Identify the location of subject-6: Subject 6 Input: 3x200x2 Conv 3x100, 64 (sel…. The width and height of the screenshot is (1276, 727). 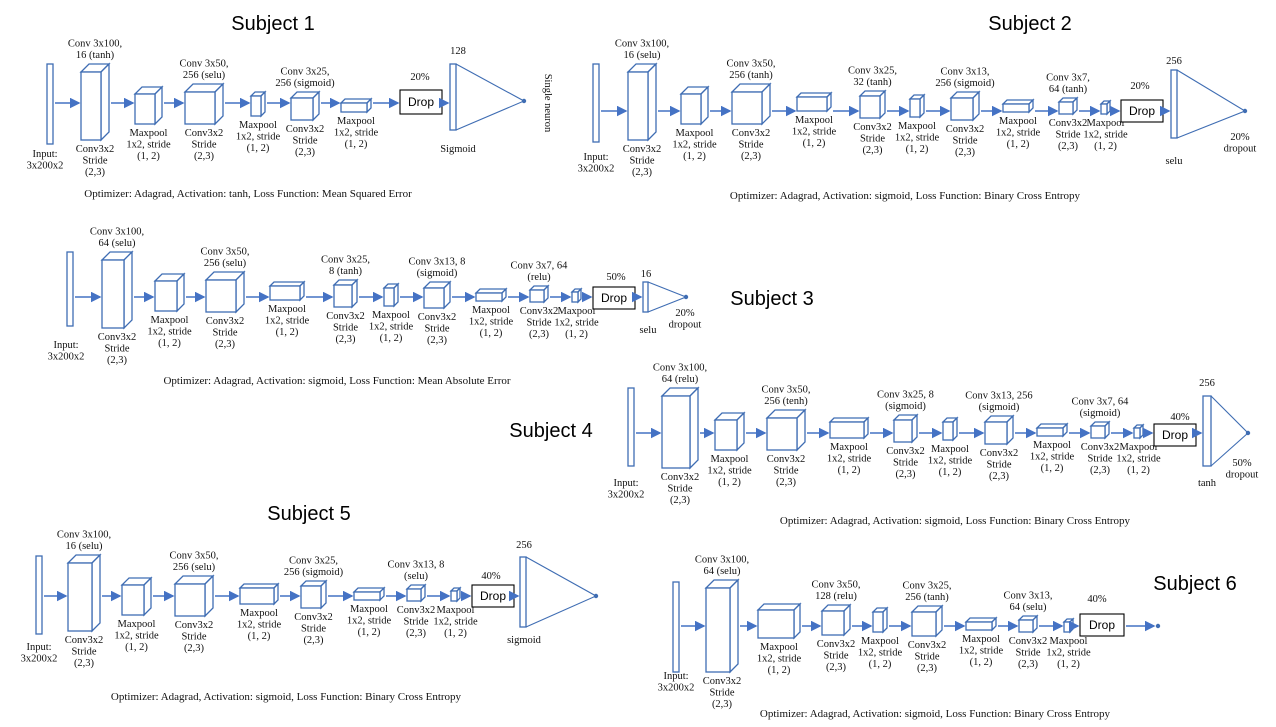
(947, 638).